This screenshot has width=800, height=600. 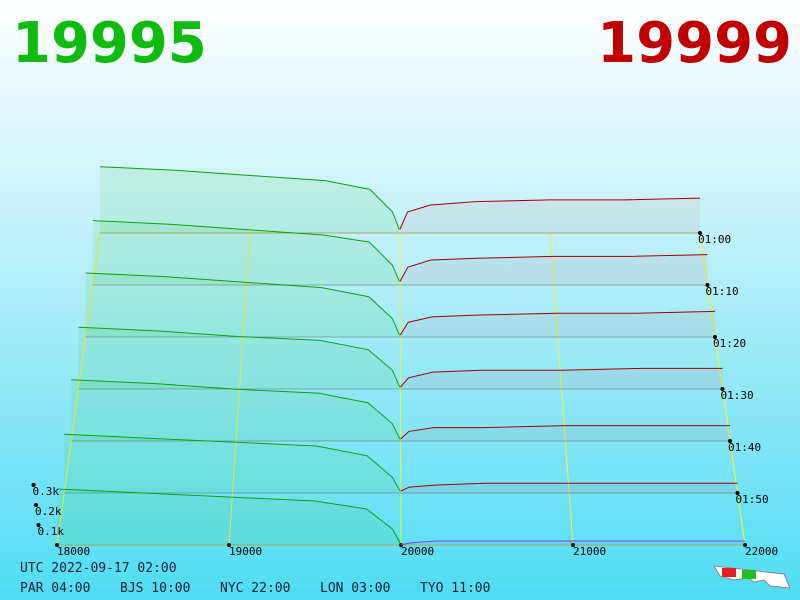 I want to click on time-label: 01:30, so click(x=737, y=395).